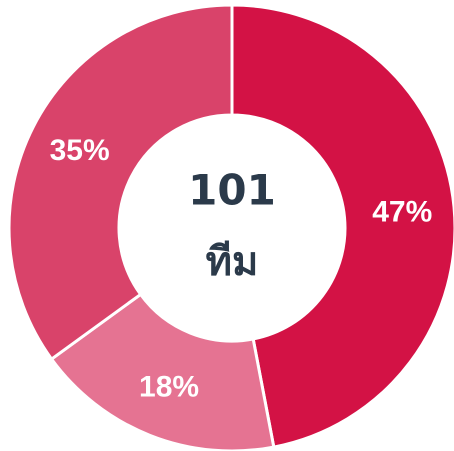  I want to click on slice-label: 35%, so click(80, 150).